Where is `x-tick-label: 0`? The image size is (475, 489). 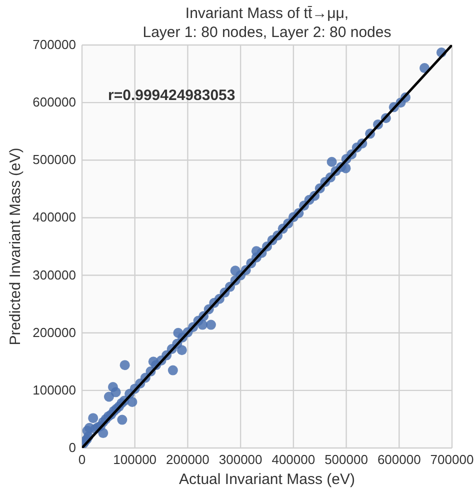 x-tick-label: 0 is located at coordinates (82, 459).